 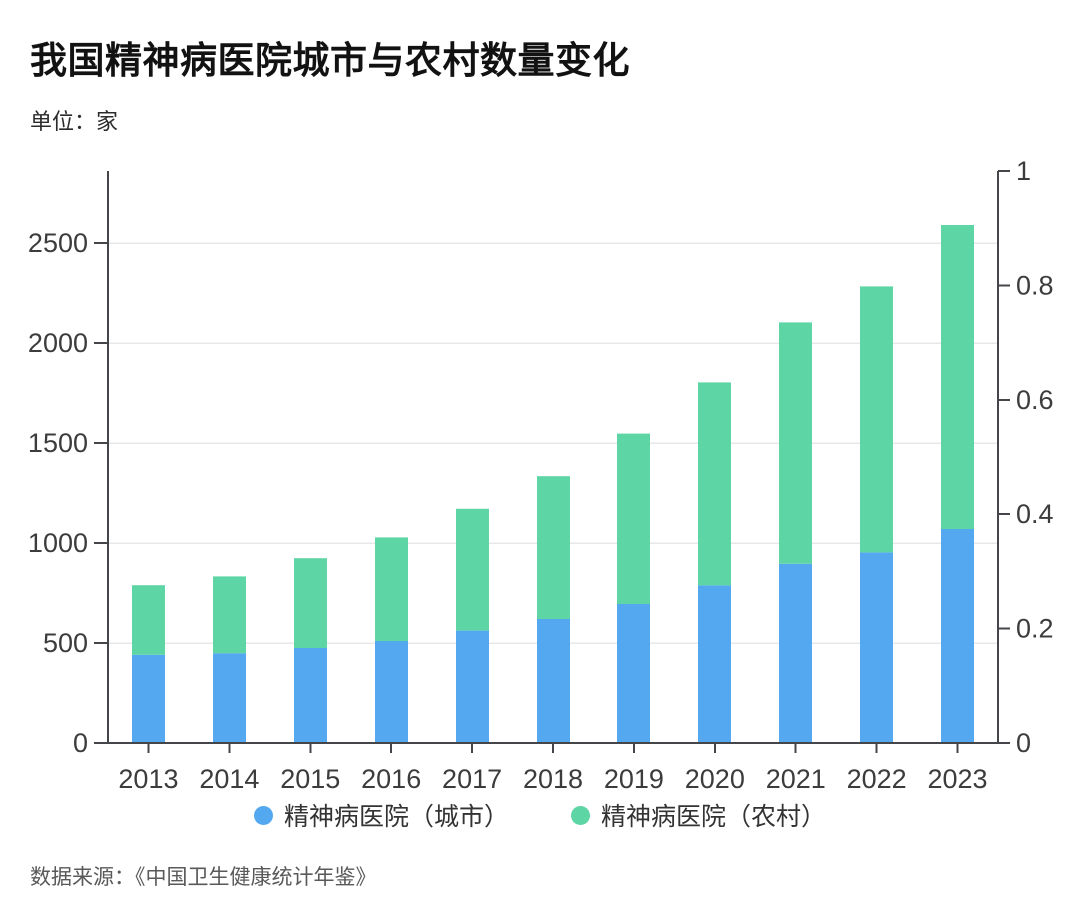 What do you see at coordinates (58, 443) in the screenshot?
I see `left-axis-label: 1500` at bounding box center [58, 443].